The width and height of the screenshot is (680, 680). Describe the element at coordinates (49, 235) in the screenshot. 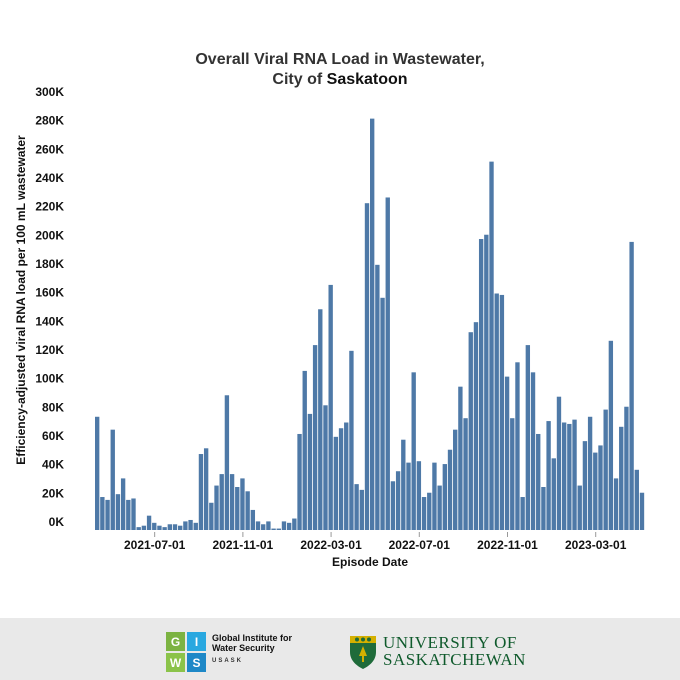

I see `y-tick-label: 200K` at that location.